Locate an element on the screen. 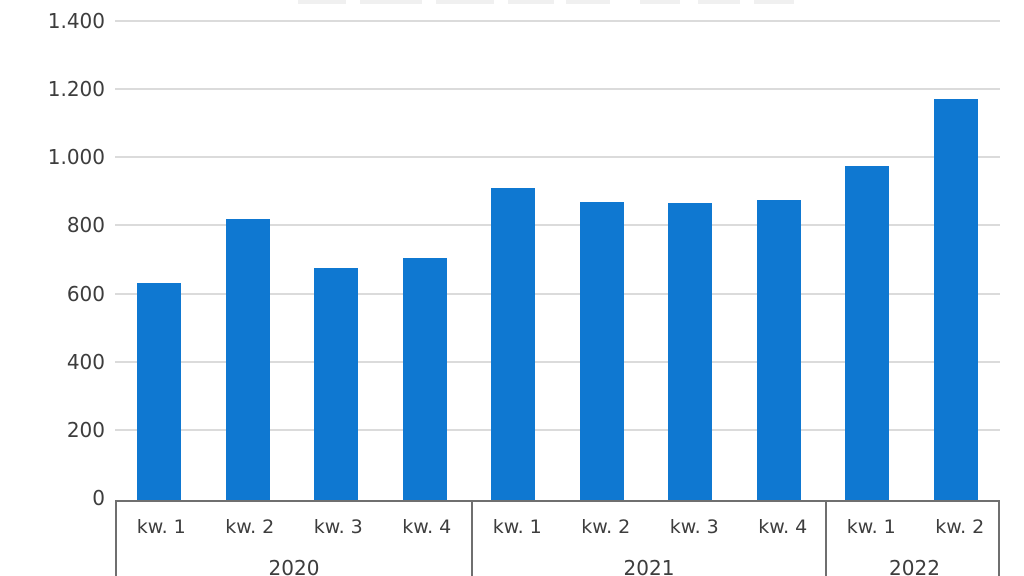 This screenshot has width=1024, height=576. y-tick-label: 800 is located at coordinates (85, 225).